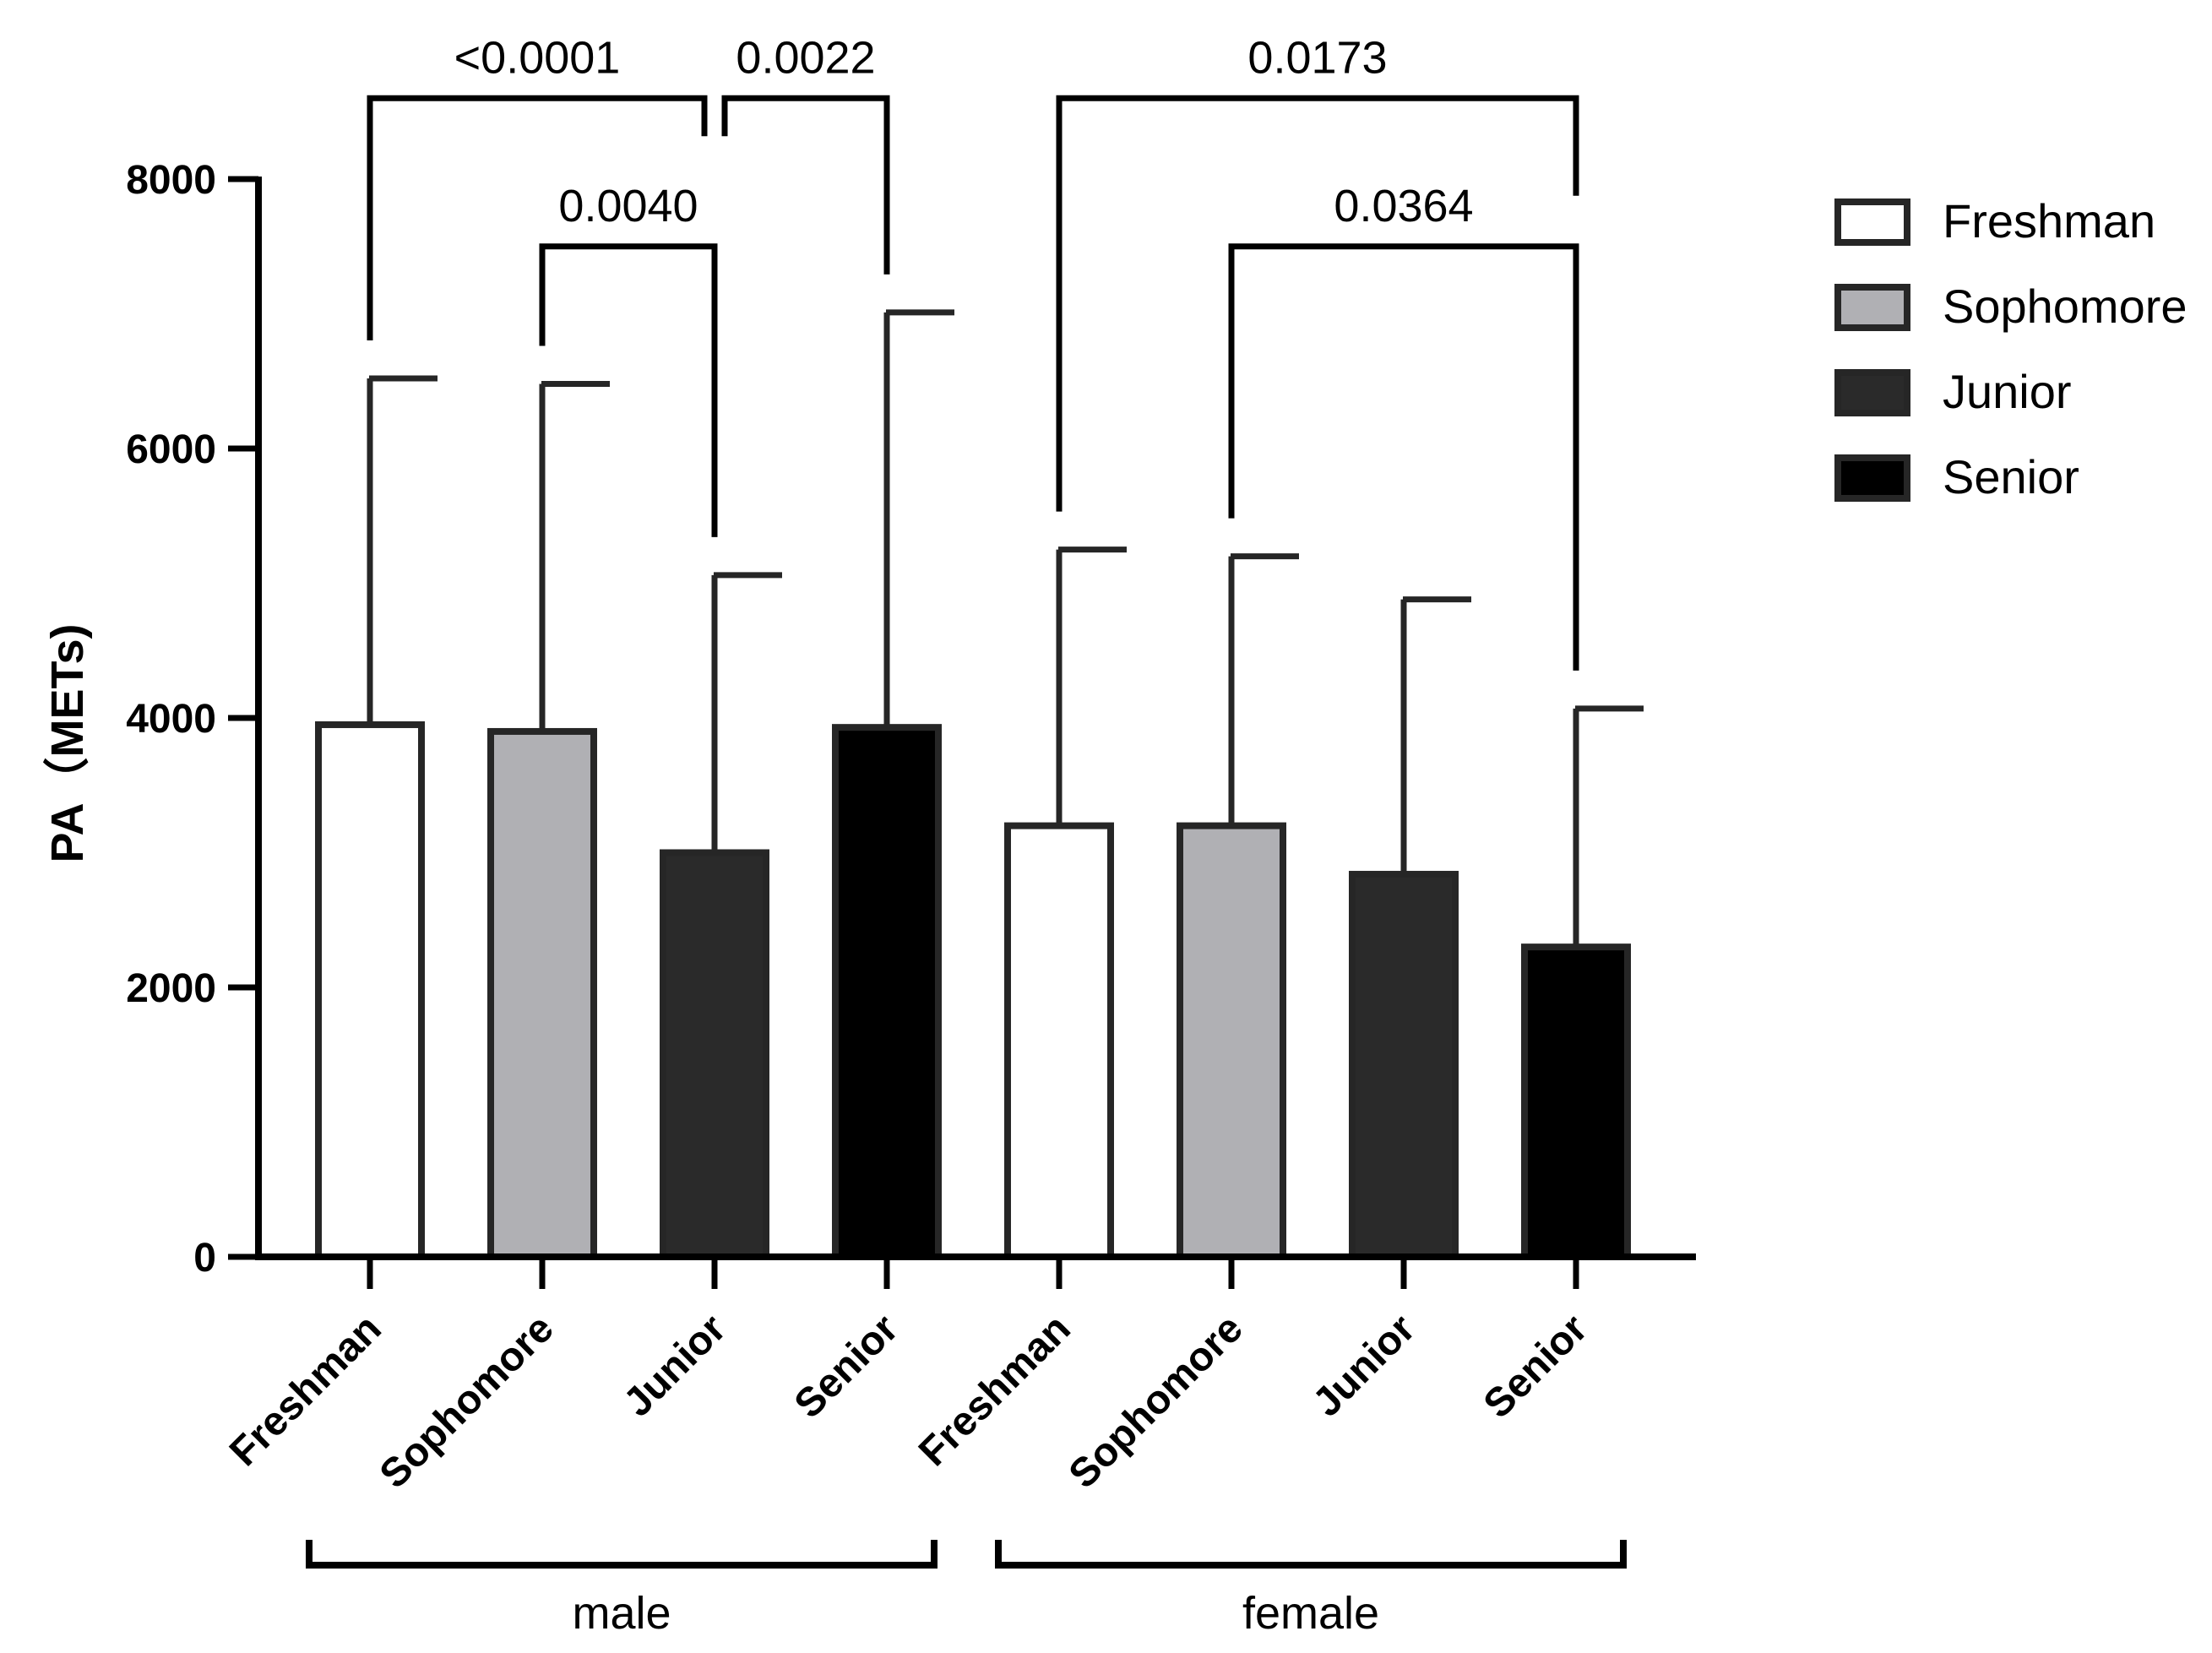 The image size is (2212, 1653). What do you see at coordinates (370, 990) in the screenshot?
I see `bar-male-freshman` at bounding box center [370, 990].